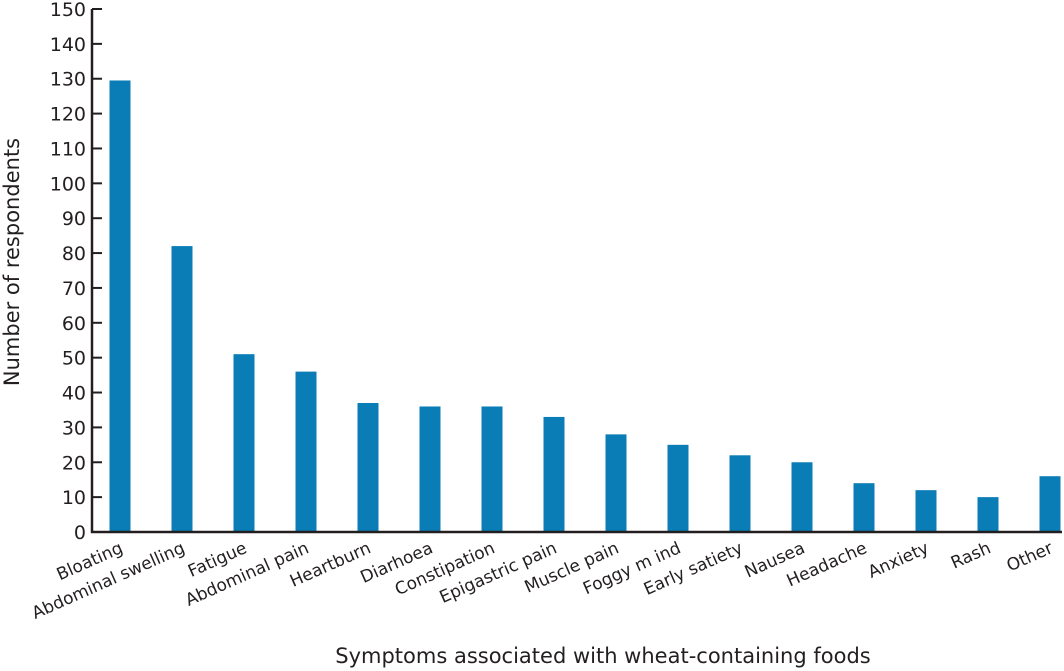 The height and width of the screenshot is (671, 1064). Describe the element at coordinates (430, 469) in the screenshot. I see `bar-diarhoea` at that location.